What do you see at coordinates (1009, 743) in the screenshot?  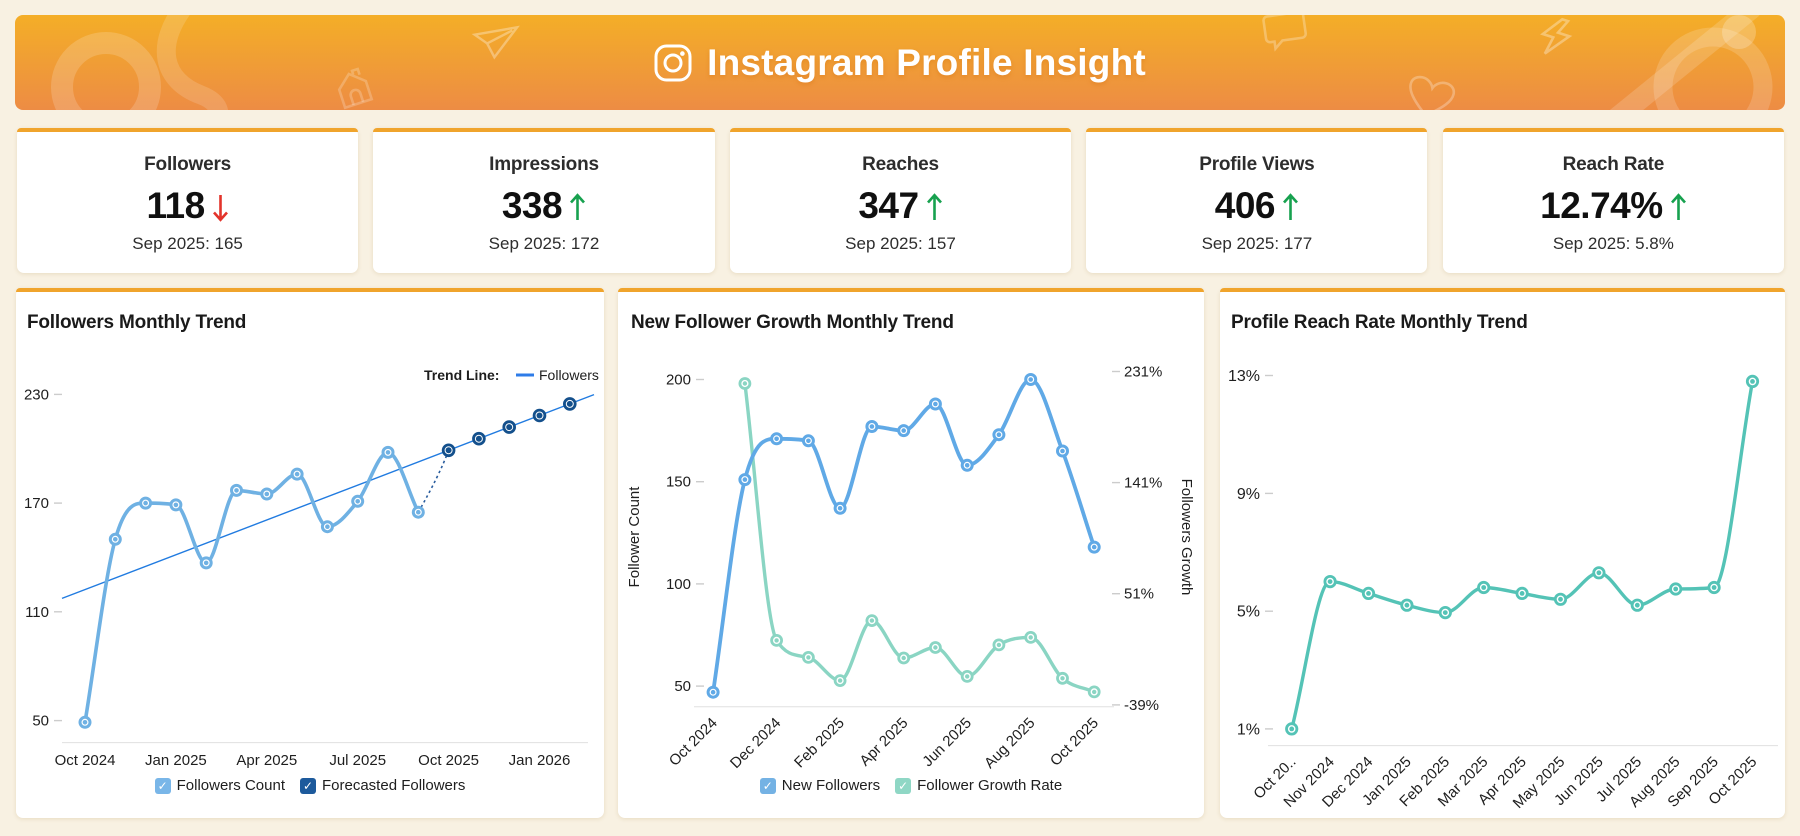 I see `svg-text: Aug 2025` at bounding box center [1009, 743].